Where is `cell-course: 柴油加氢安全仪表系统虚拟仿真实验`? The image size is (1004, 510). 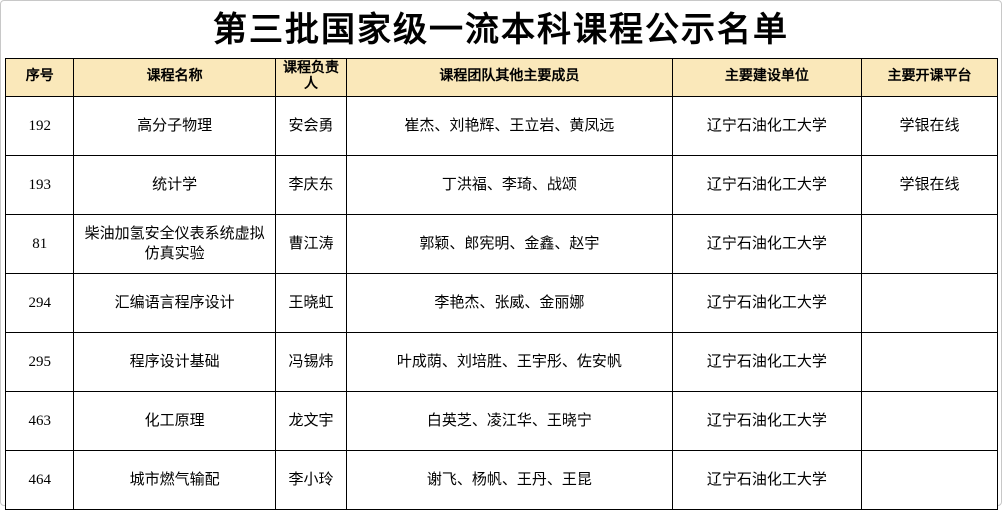
cell-course: 柴油加氢安全仪表系统虚拟仿真实验 is located at coordinates (174, 243).